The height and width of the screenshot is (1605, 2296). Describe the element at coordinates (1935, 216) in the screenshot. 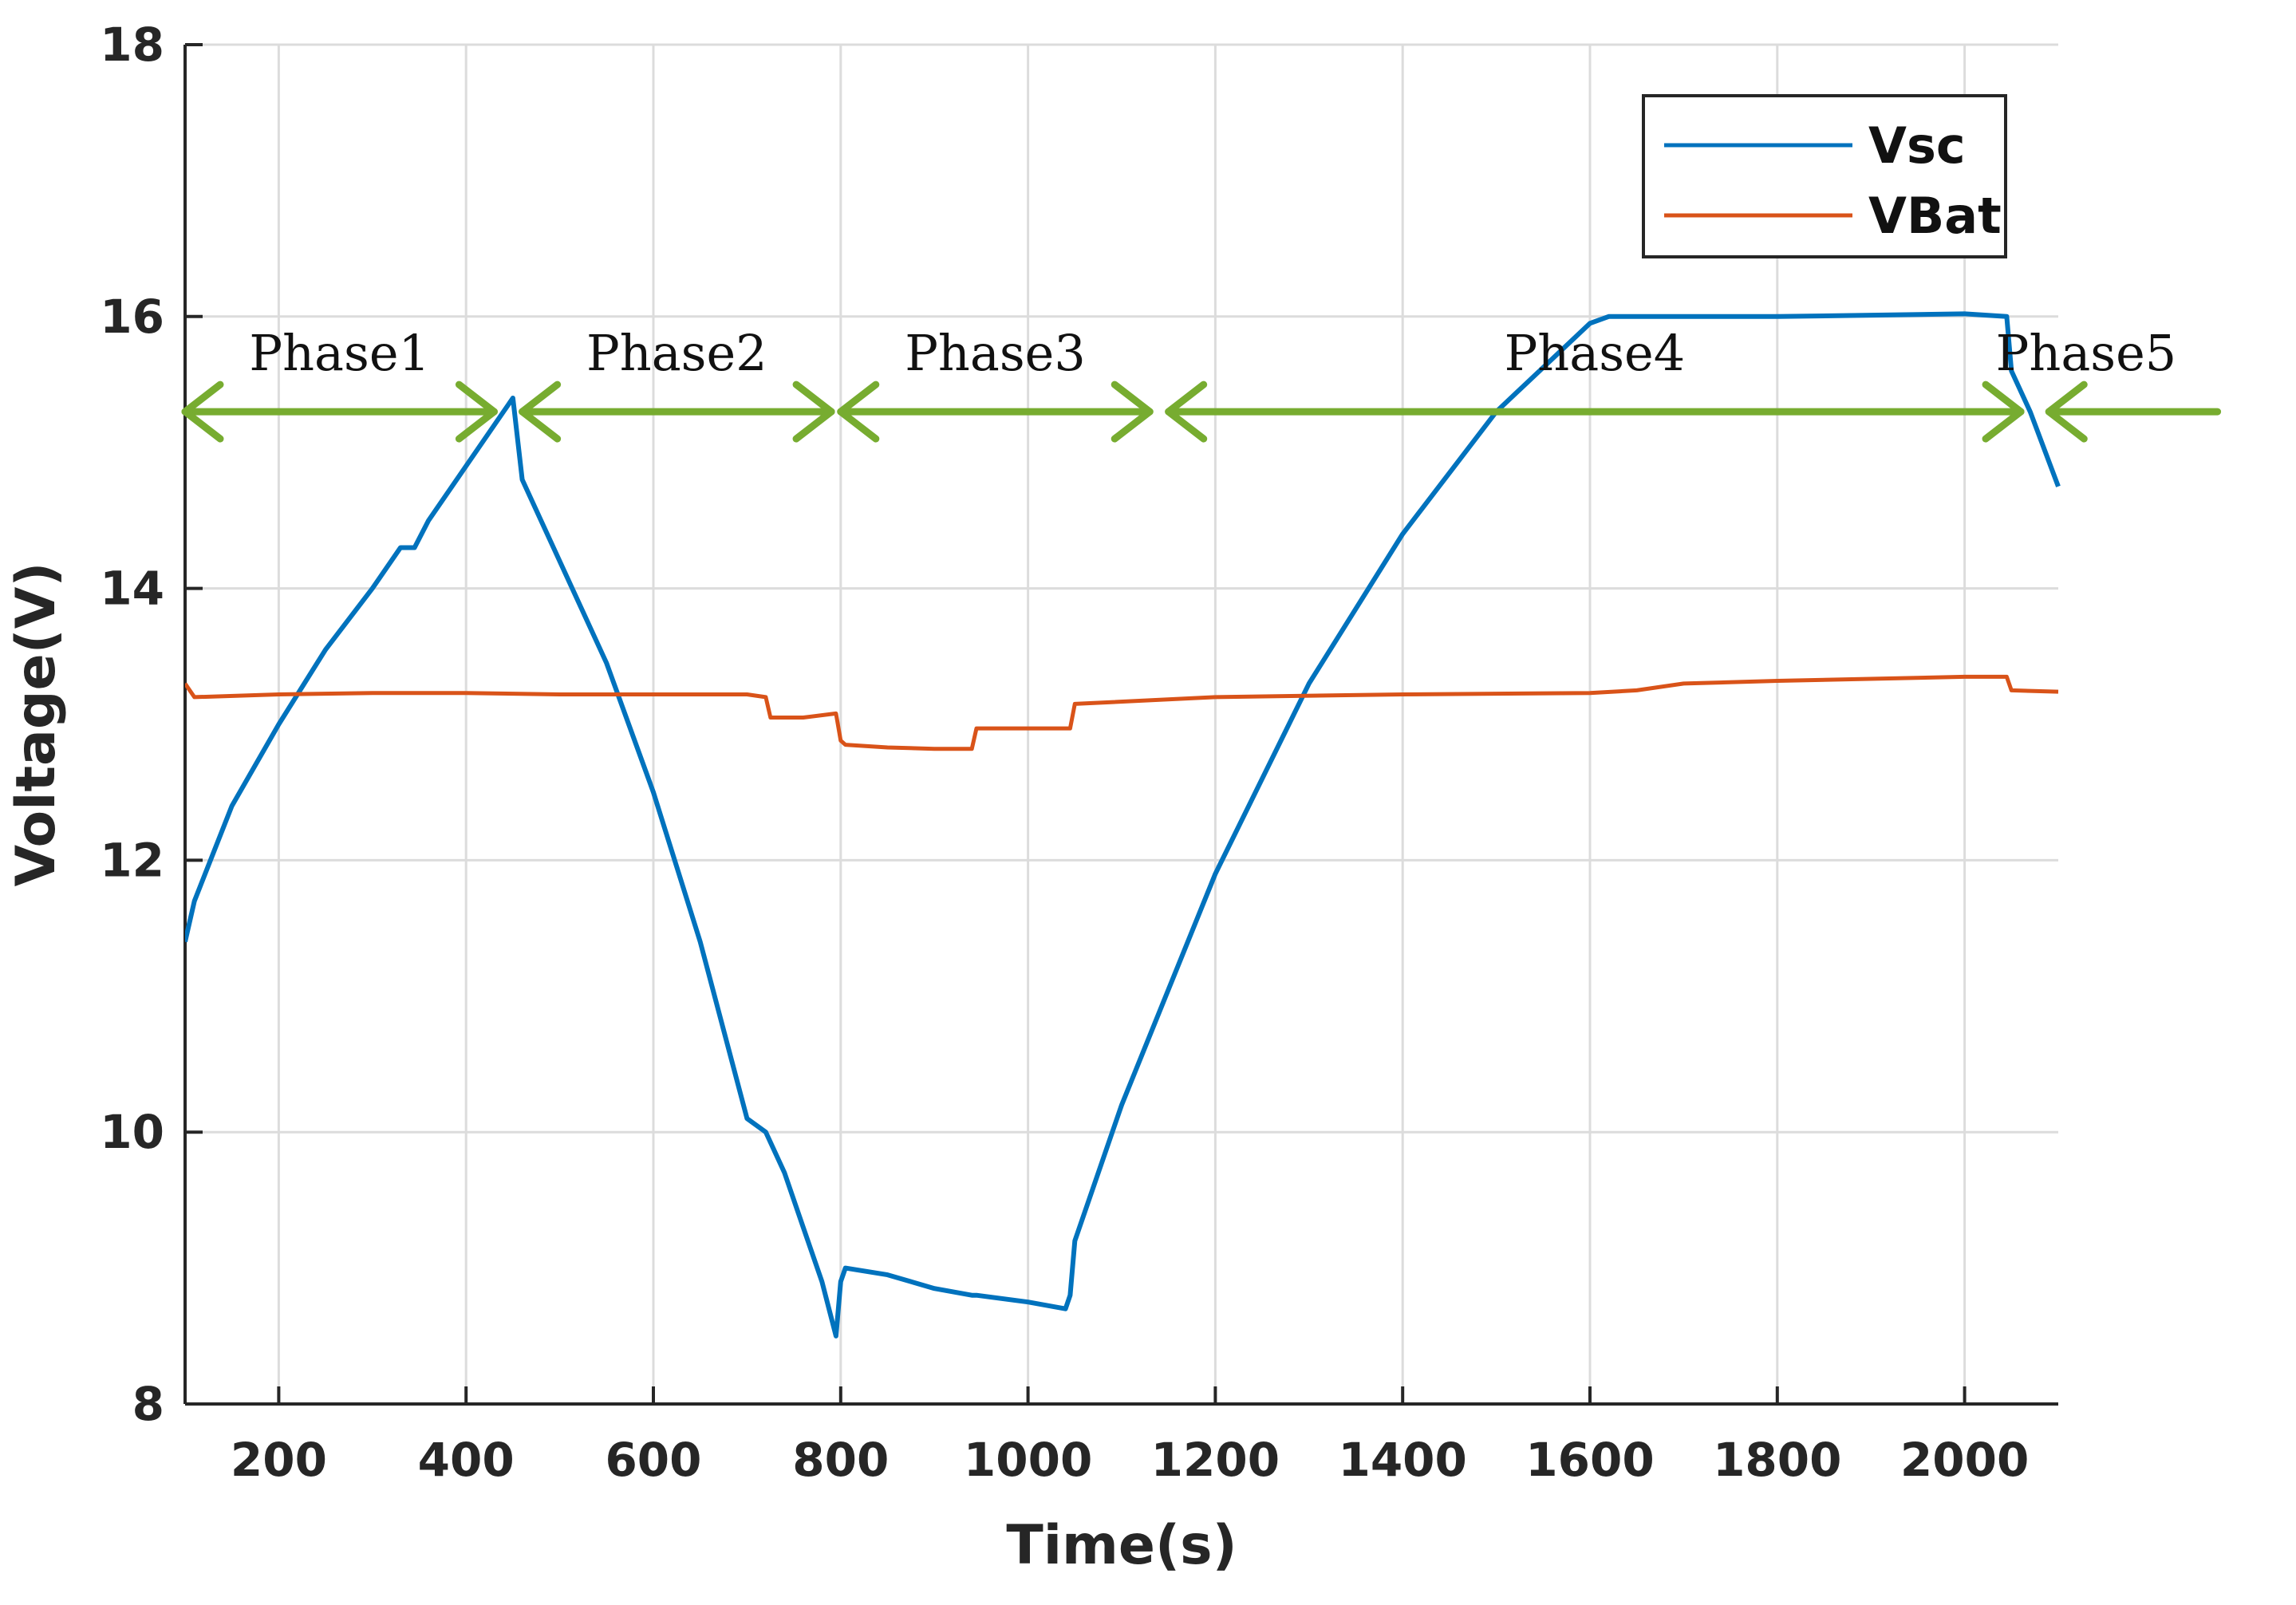

I see `legend-label-vbat: VBat` at that location.